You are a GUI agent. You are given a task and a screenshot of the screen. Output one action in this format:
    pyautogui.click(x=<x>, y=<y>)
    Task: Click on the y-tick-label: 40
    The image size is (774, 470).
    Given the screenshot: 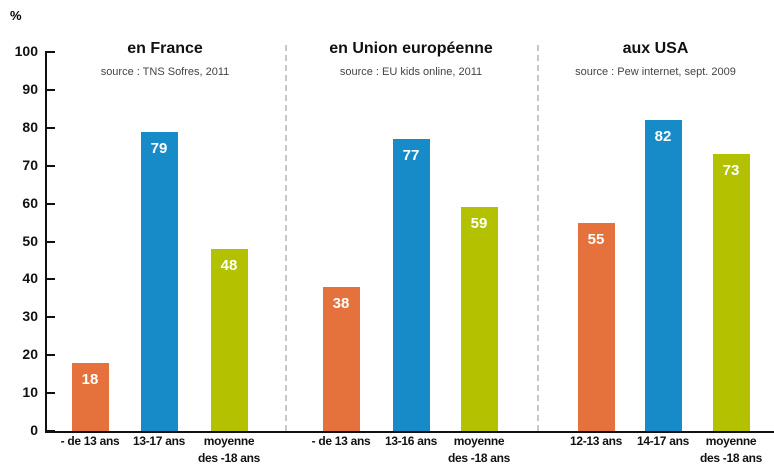 What is the action you would take?
    pyautogui.click(x=30, y=278)
    